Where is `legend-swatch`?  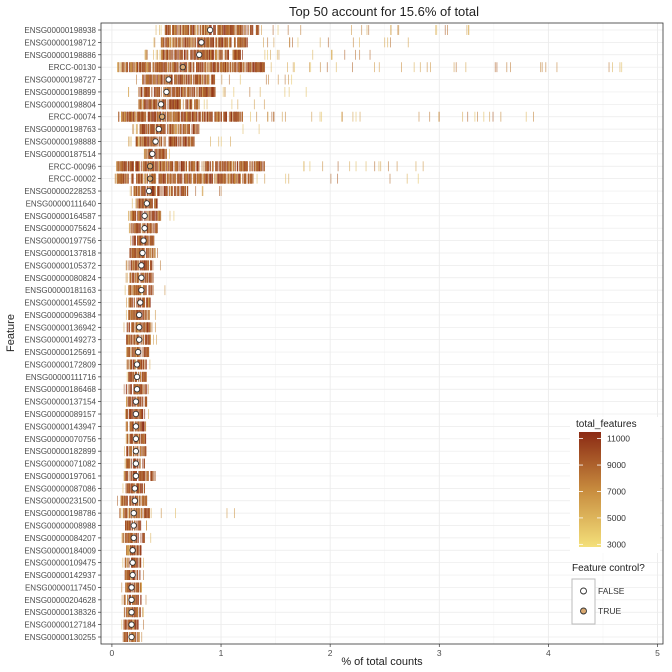 legend-swatch is located at coordinates (583, 591).